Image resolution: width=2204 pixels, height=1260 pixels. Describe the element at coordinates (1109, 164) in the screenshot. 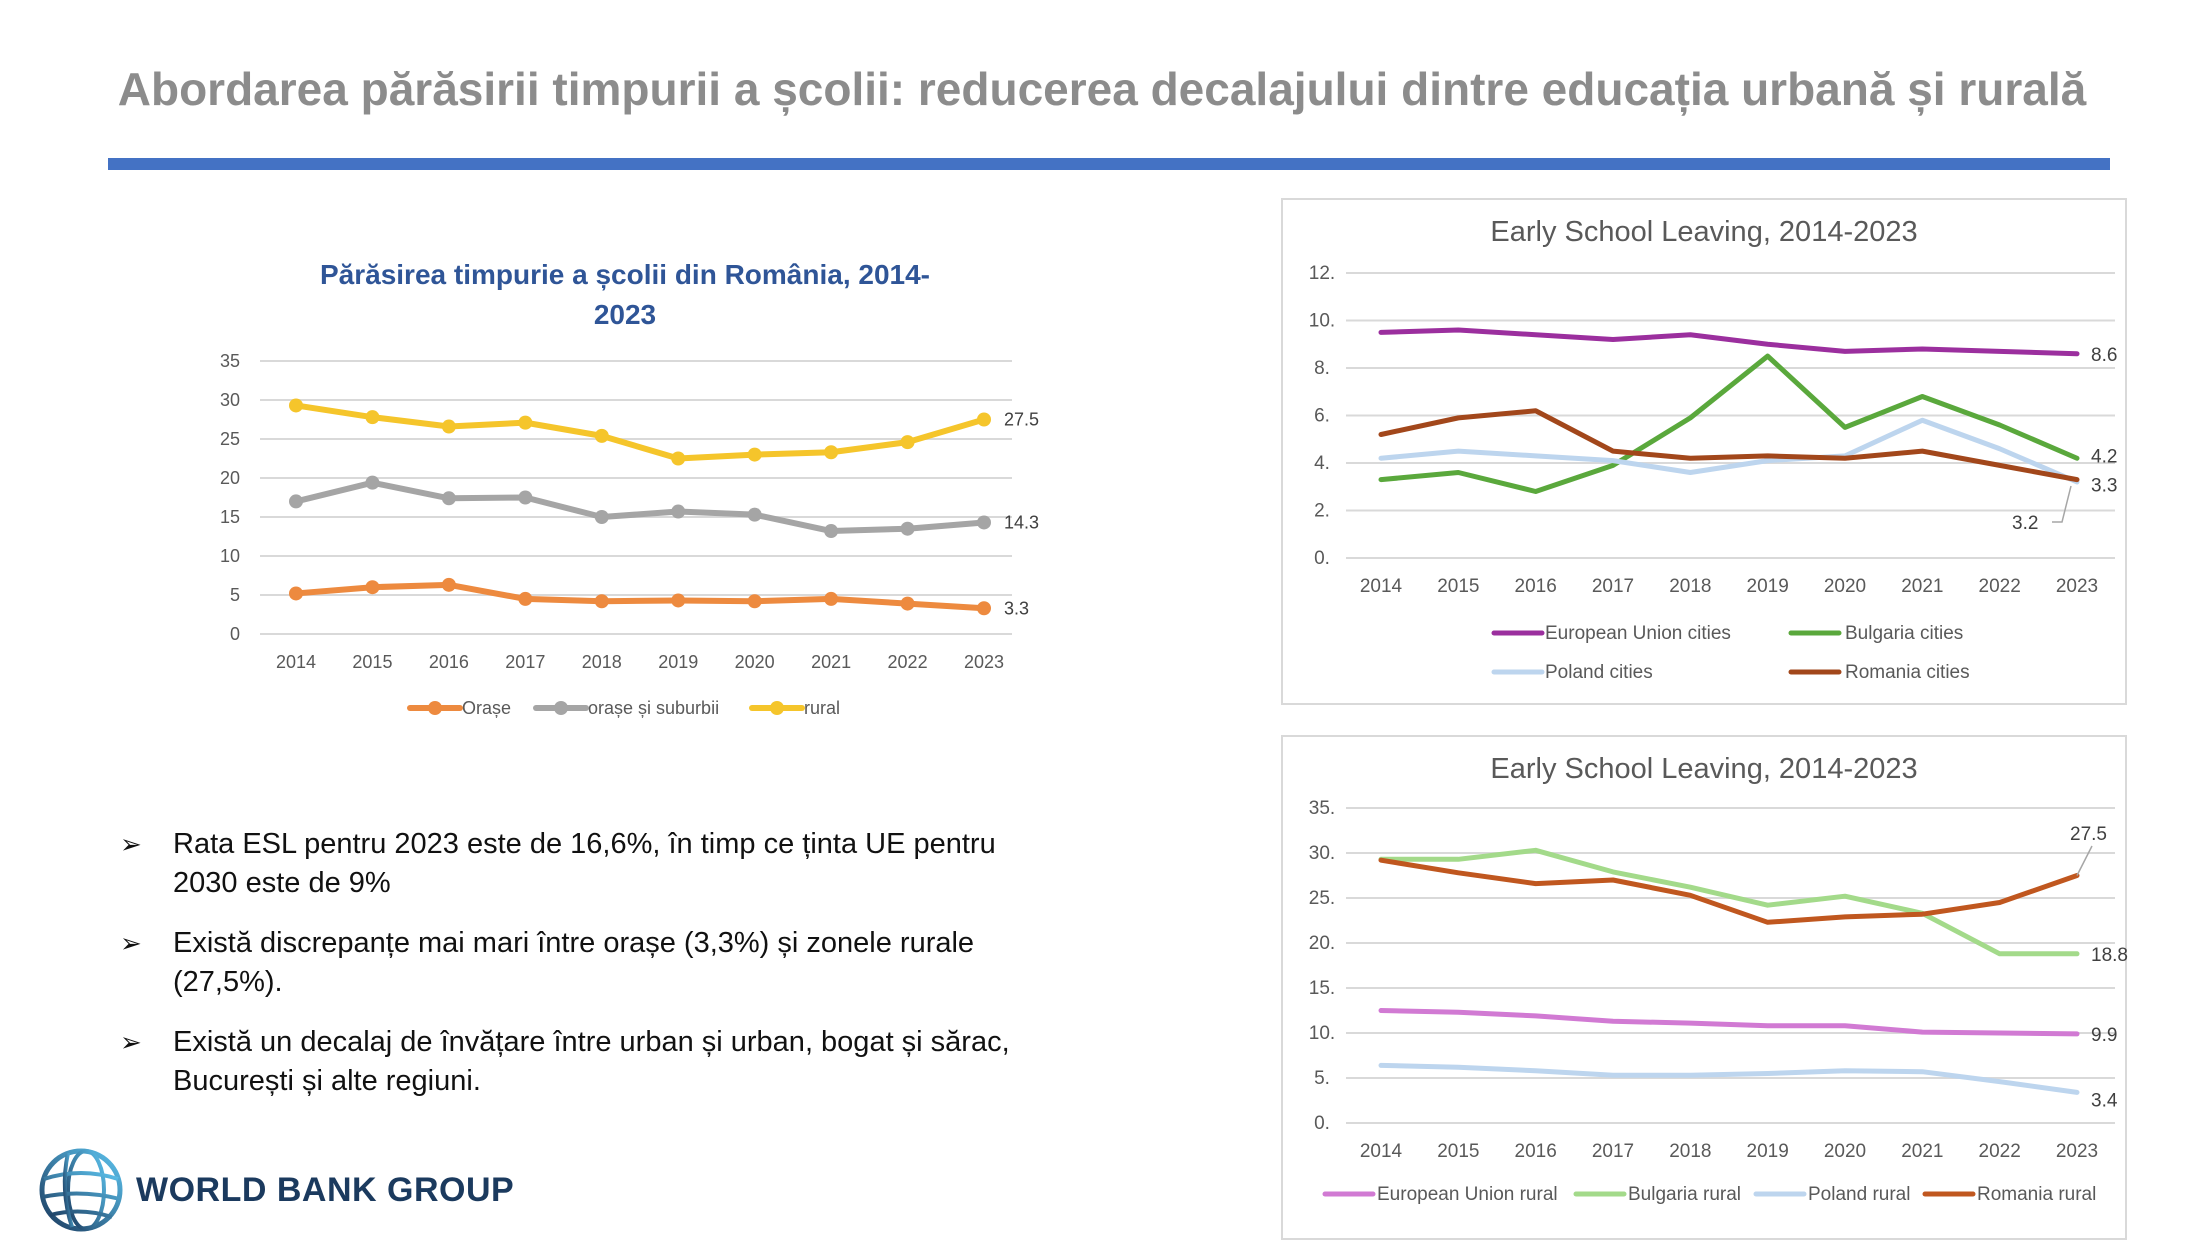

I see `title-divider` at that location.